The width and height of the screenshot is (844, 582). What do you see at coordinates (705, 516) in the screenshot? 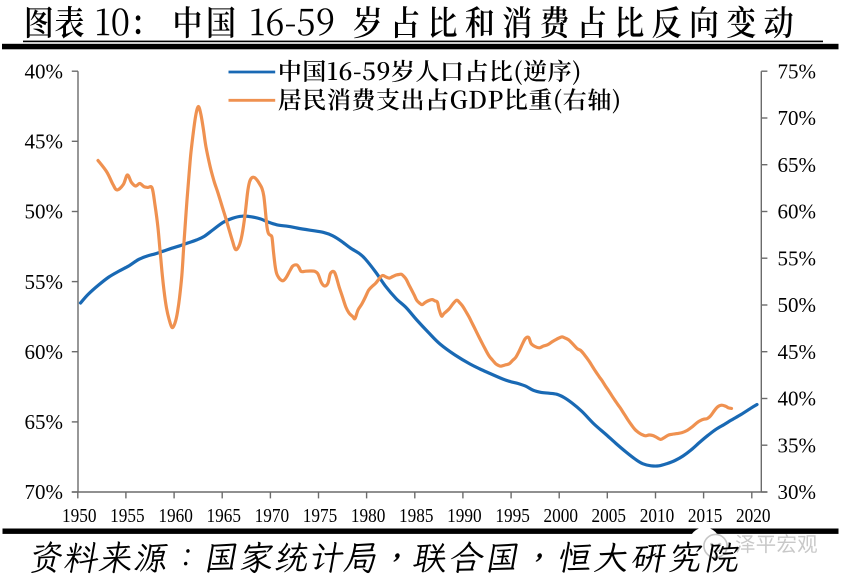
I see `svg-text: 2015` at bounding box center [705, 516].